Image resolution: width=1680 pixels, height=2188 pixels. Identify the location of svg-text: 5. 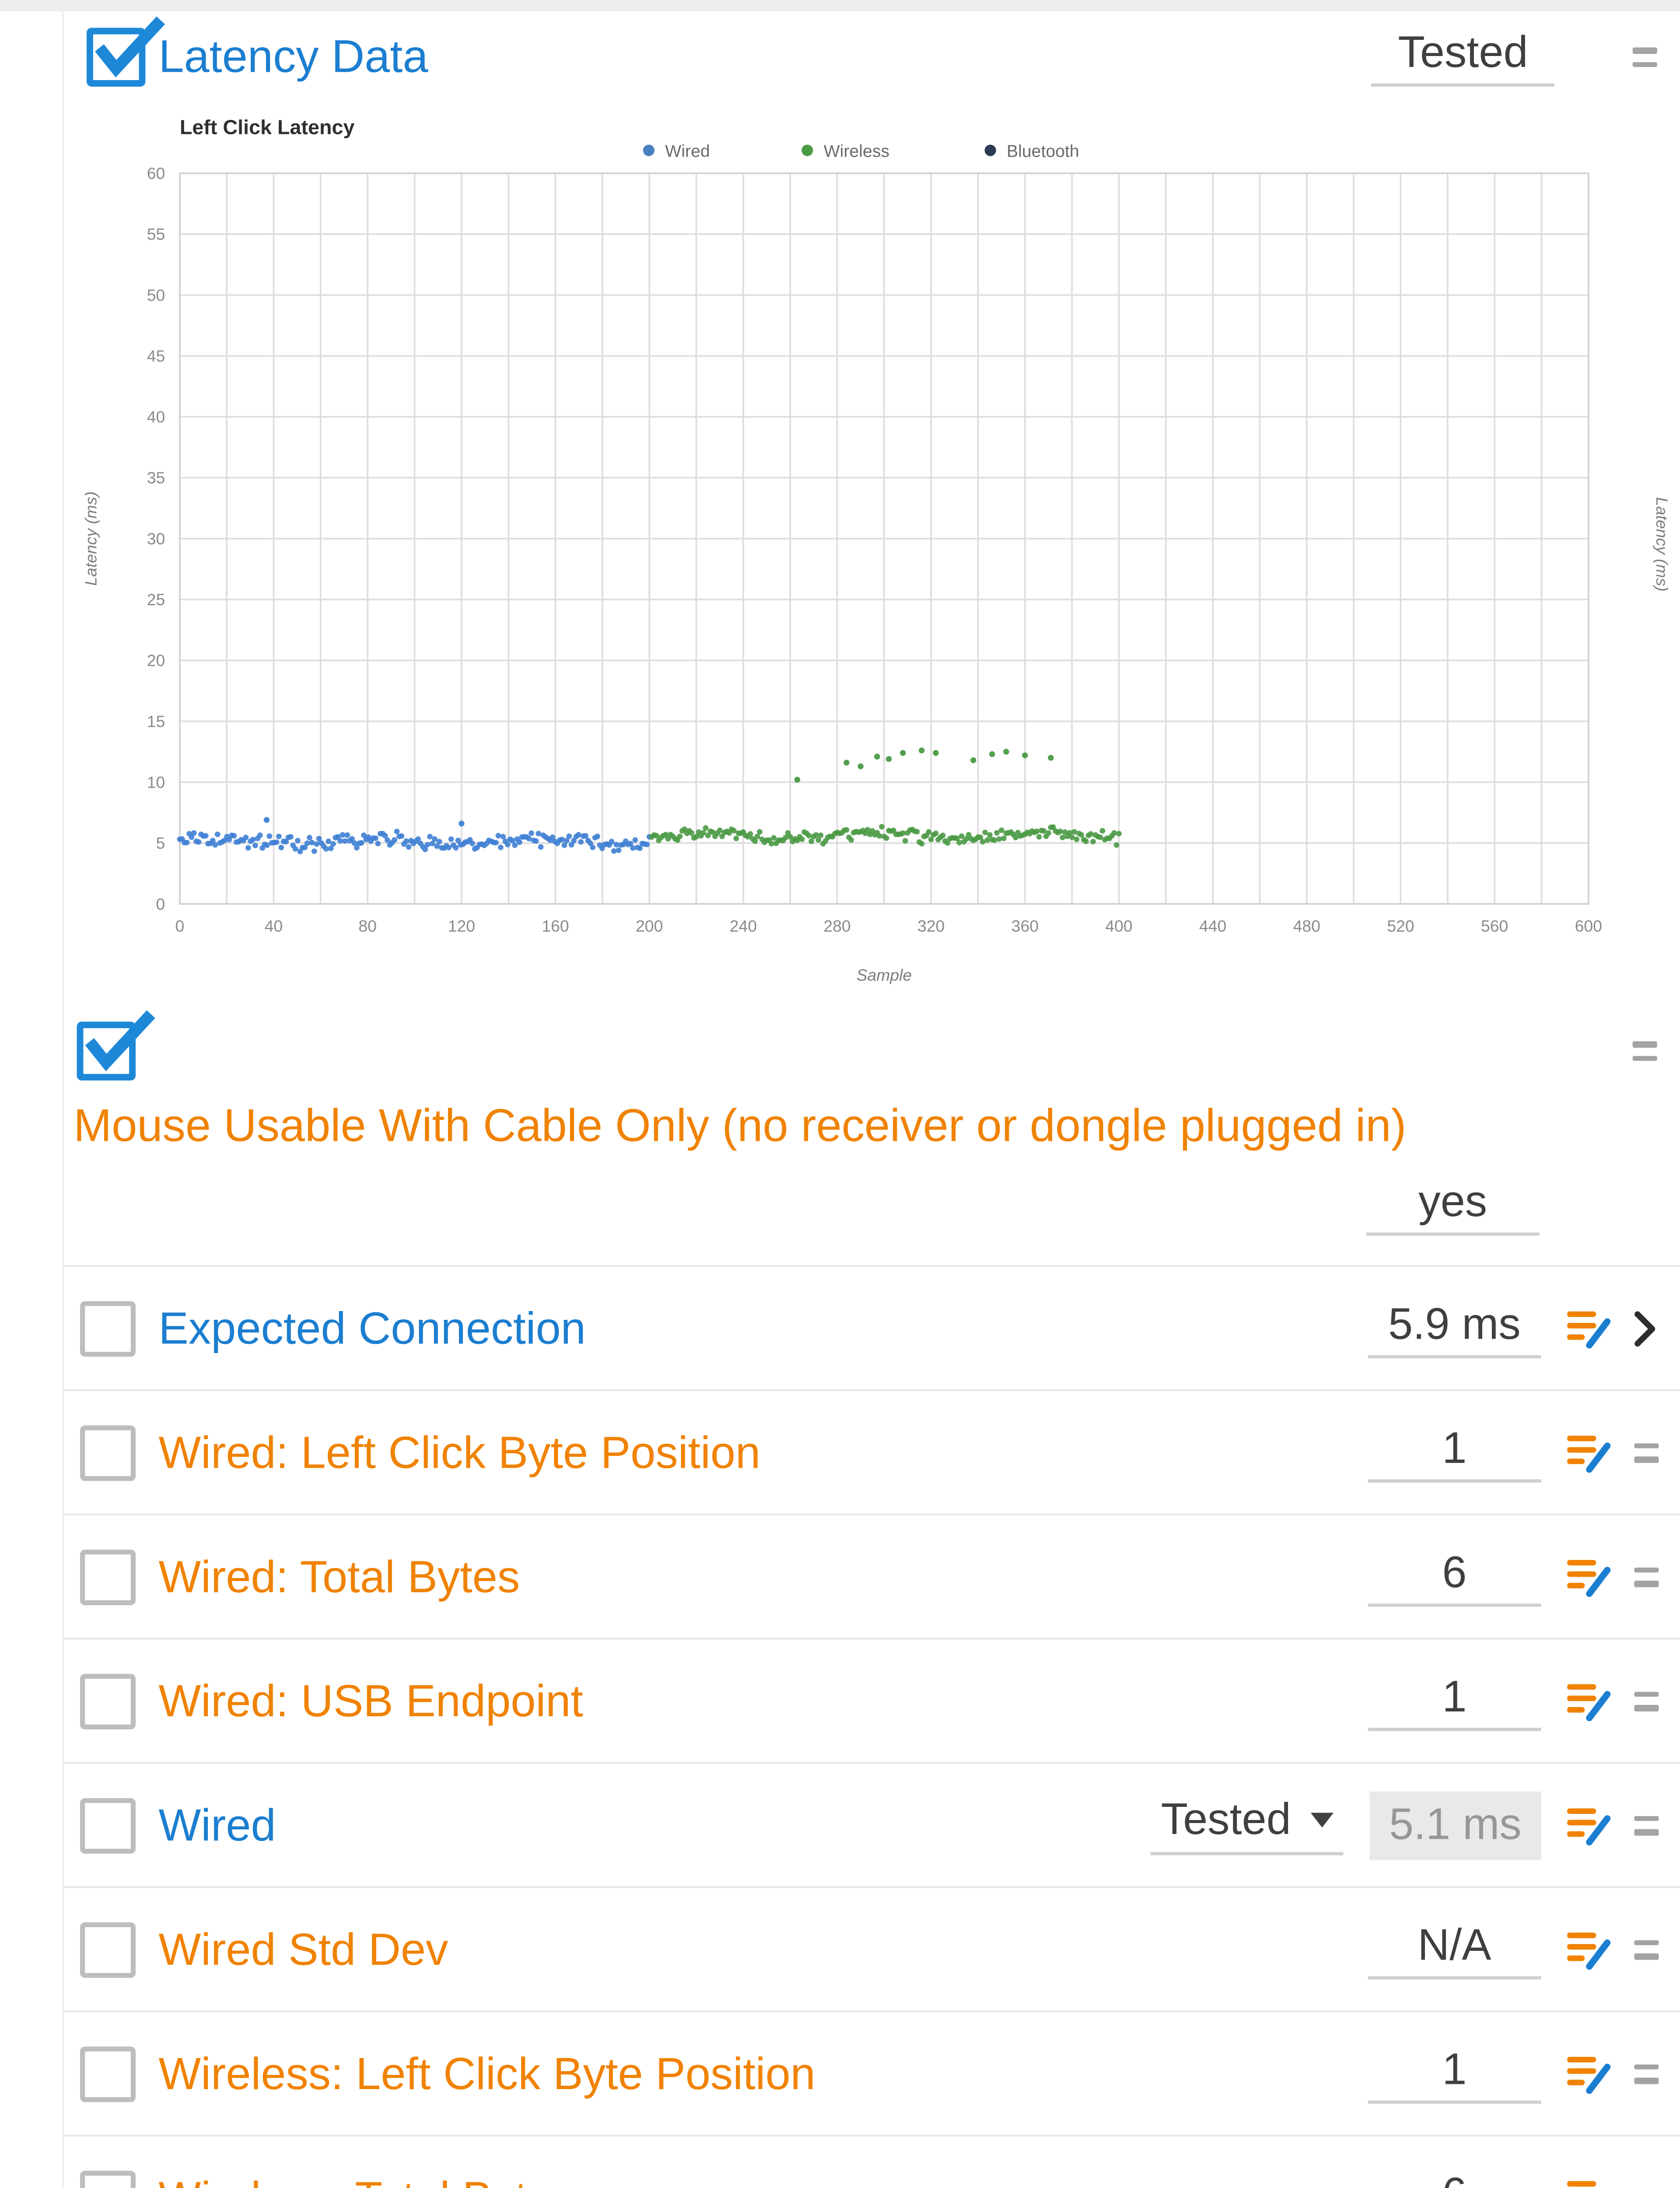
(160, 843).